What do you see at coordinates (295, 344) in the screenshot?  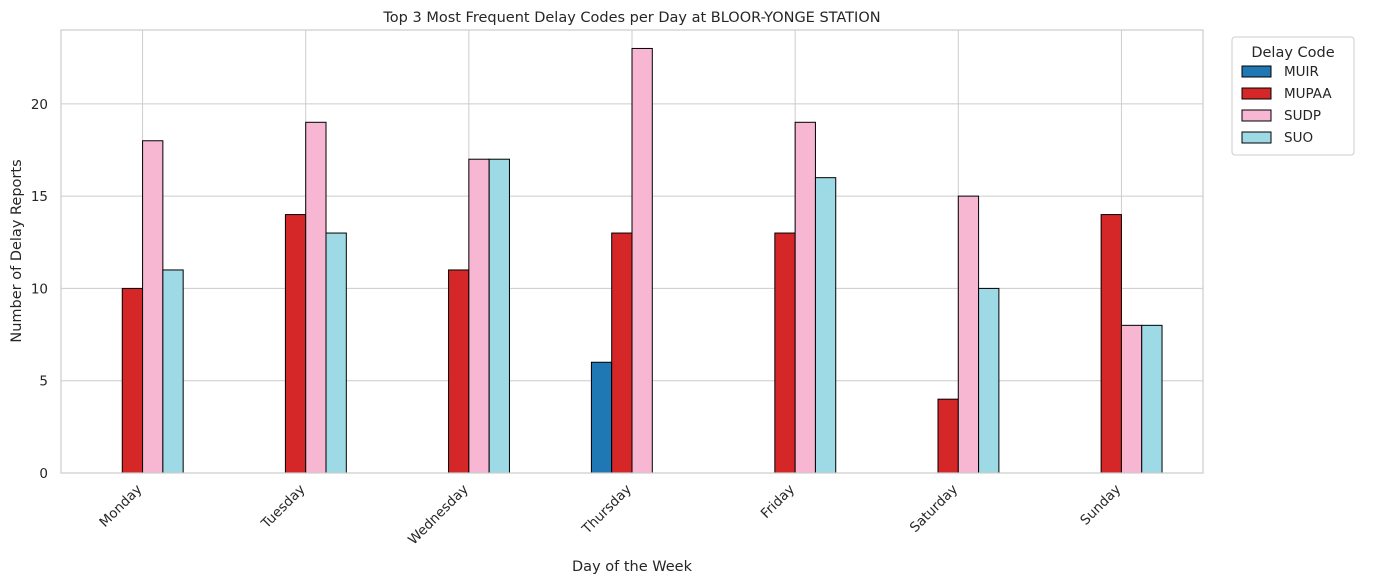 I see `bar-mupaa-tuesday` at bounding box center [295, 344].